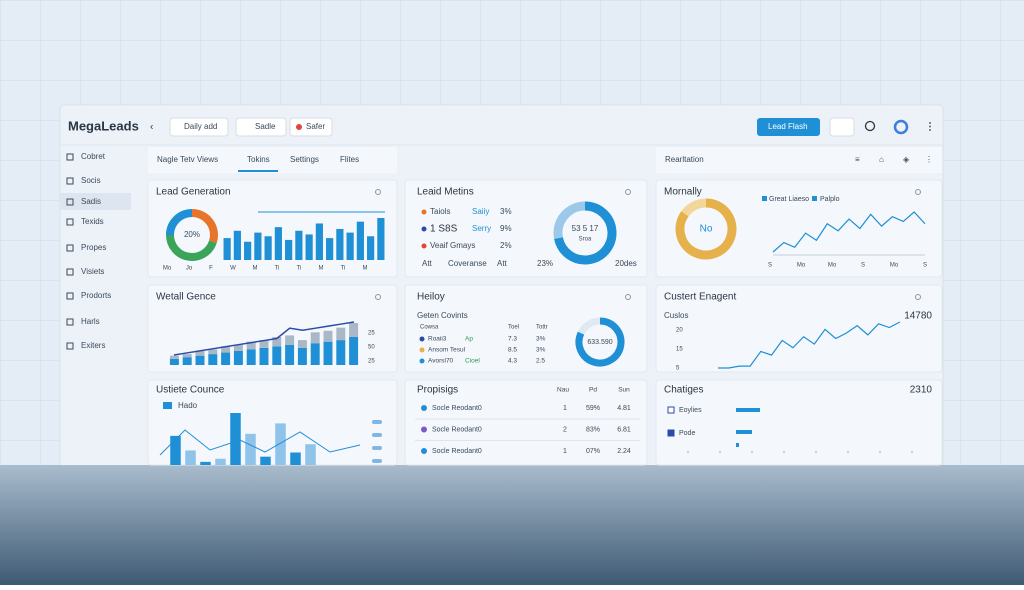  I want to click on legend-dot, so click(424, 246).